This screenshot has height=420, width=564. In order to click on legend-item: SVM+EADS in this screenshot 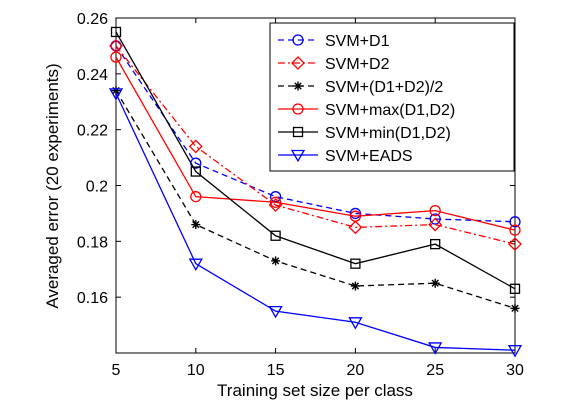, I will do `click(345, 156)`.